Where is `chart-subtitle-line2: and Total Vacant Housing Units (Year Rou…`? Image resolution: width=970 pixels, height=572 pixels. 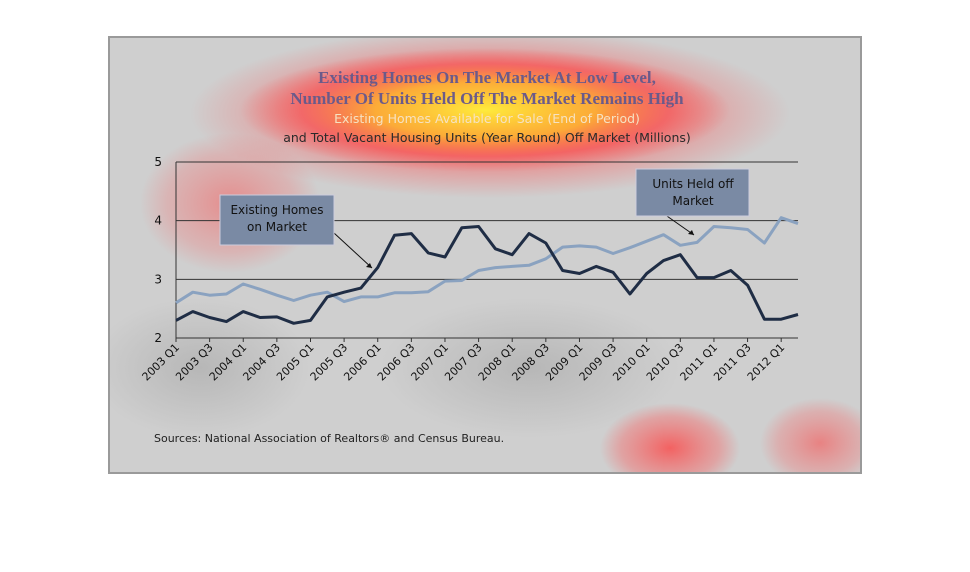
chart-subtitle-line2: and Total Vacant Housing Units (Year Rou… is located at coordinates (487, 137).